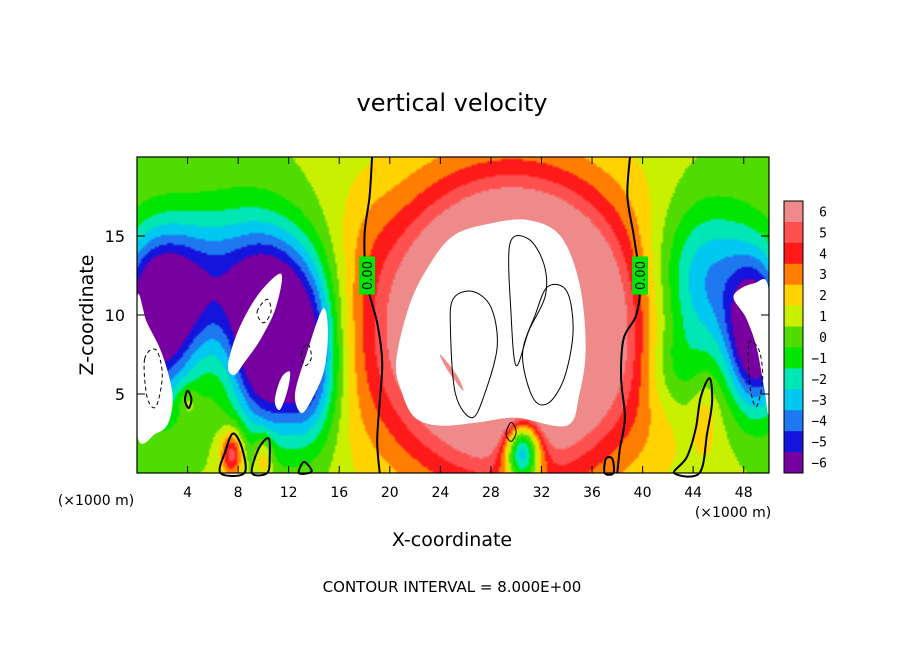  I want to click on dashed-right, so click(755, 374).